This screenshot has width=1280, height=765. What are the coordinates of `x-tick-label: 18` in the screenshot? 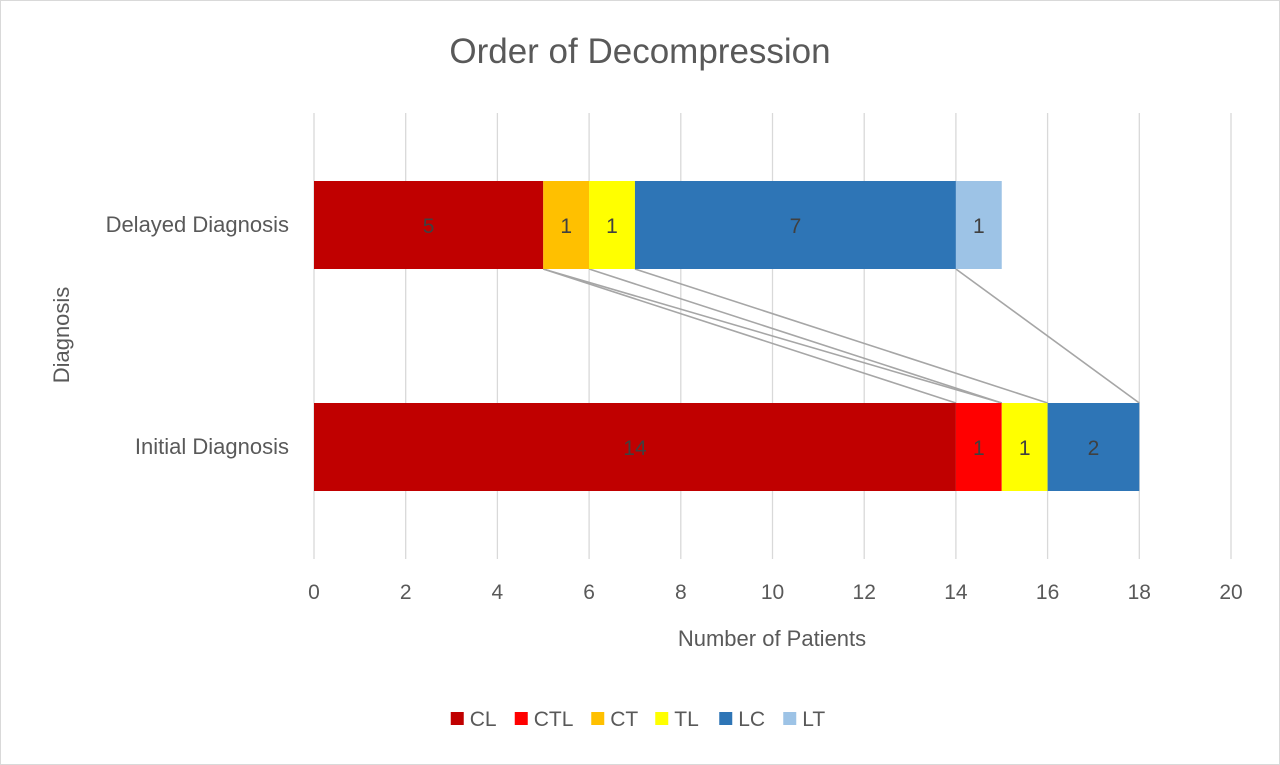 It's located at (1139, 592).